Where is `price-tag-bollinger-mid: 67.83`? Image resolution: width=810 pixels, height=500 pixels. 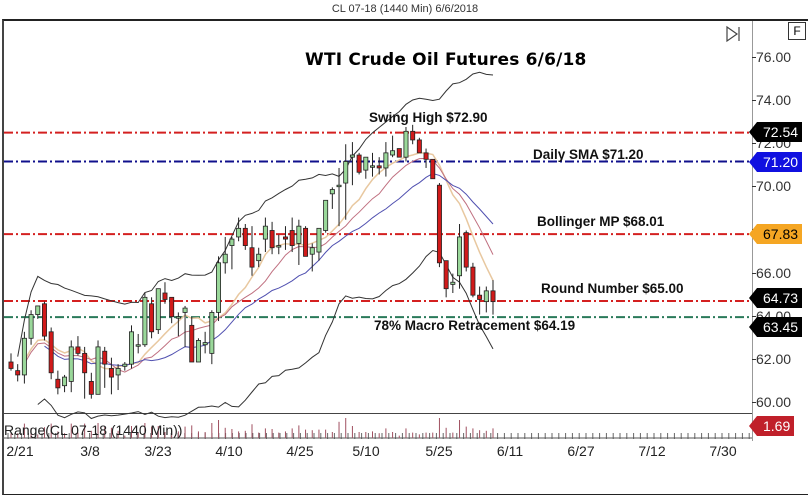 price-tag-bollinger-mid: 67.83 is located at coordinates (775, 234).